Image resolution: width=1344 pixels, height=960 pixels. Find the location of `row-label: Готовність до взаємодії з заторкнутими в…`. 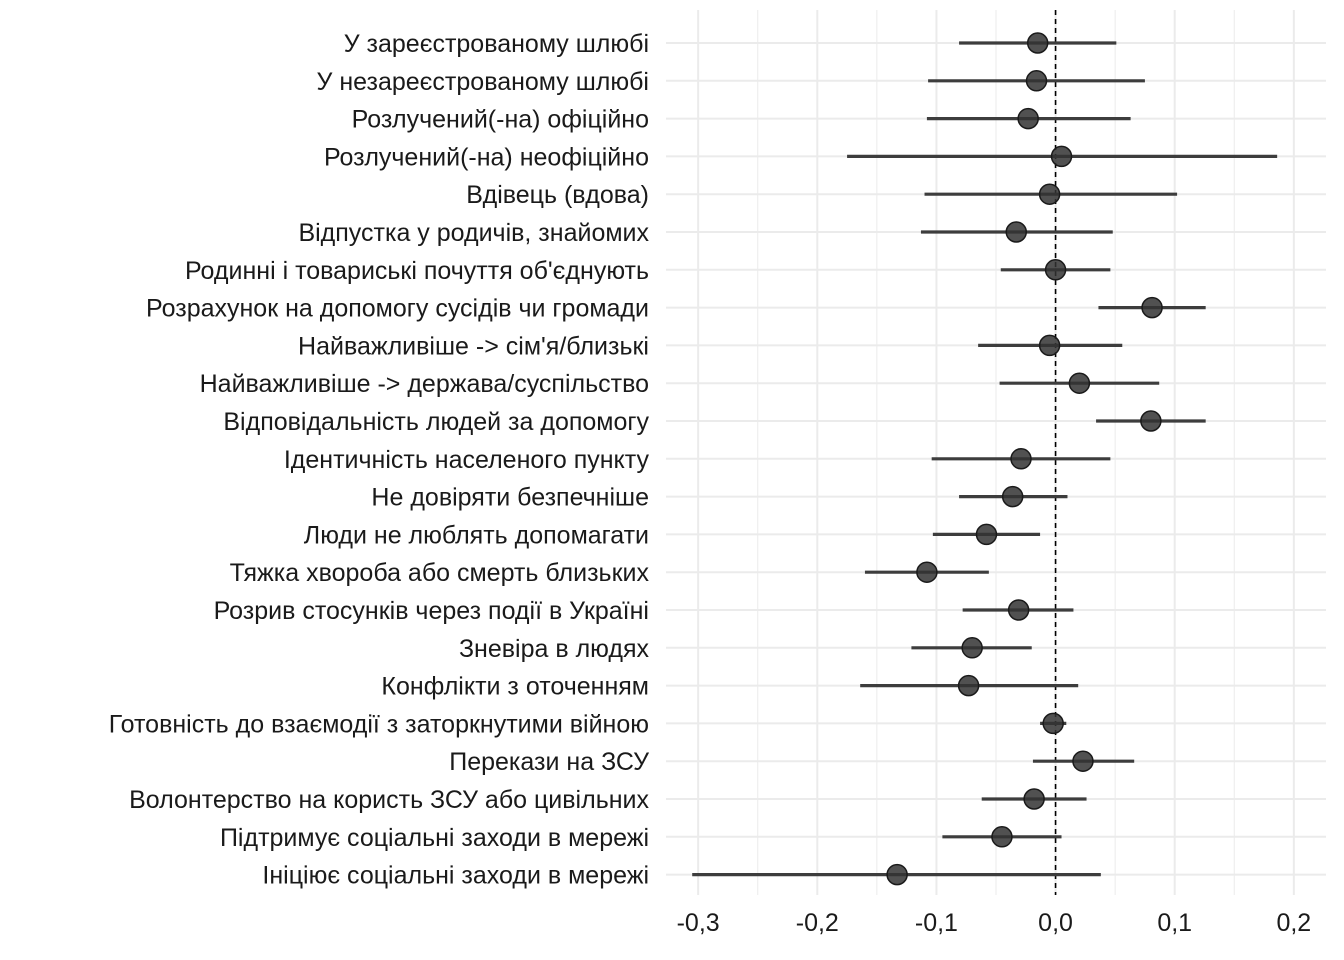

row-label: Готовність до взаємодії з заторкнутими в… is located at coordinates (379, 724).